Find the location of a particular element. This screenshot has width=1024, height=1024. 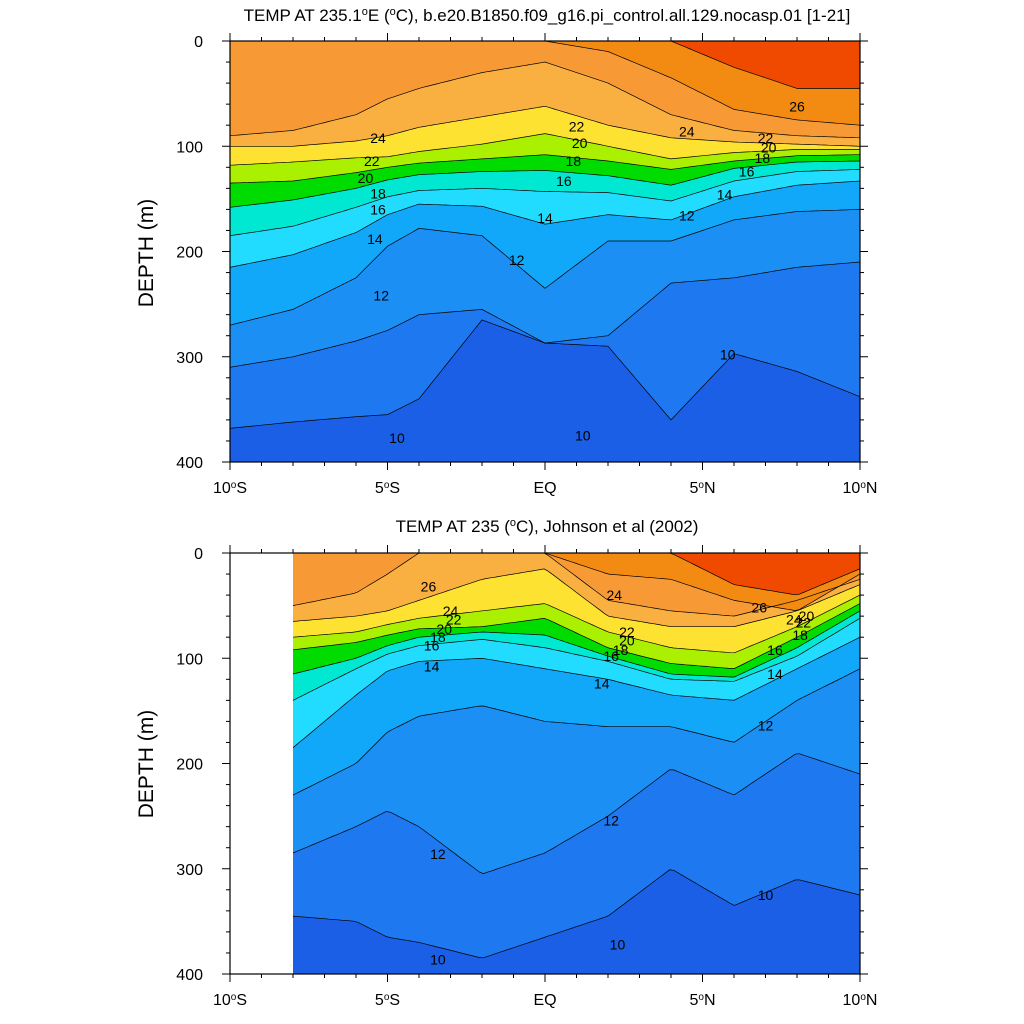

y-axis-label-observations: DEPTH (m) is located at coordinates (146, 764).